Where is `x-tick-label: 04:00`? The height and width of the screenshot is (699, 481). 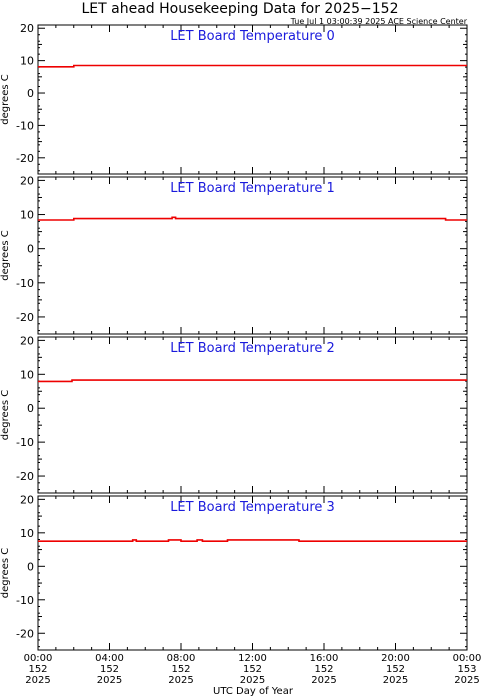 x-tick-label: 04:00 is located at coordinates (109, 658).